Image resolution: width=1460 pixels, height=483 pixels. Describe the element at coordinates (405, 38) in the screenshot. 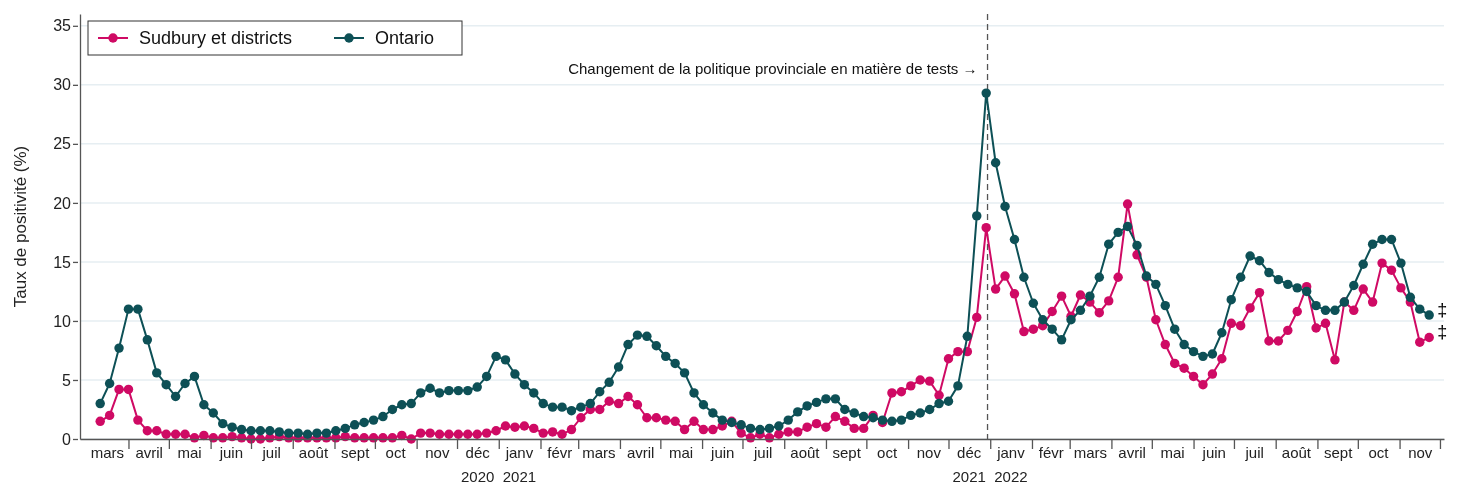

I see `legend-label: Ontario` at that location.